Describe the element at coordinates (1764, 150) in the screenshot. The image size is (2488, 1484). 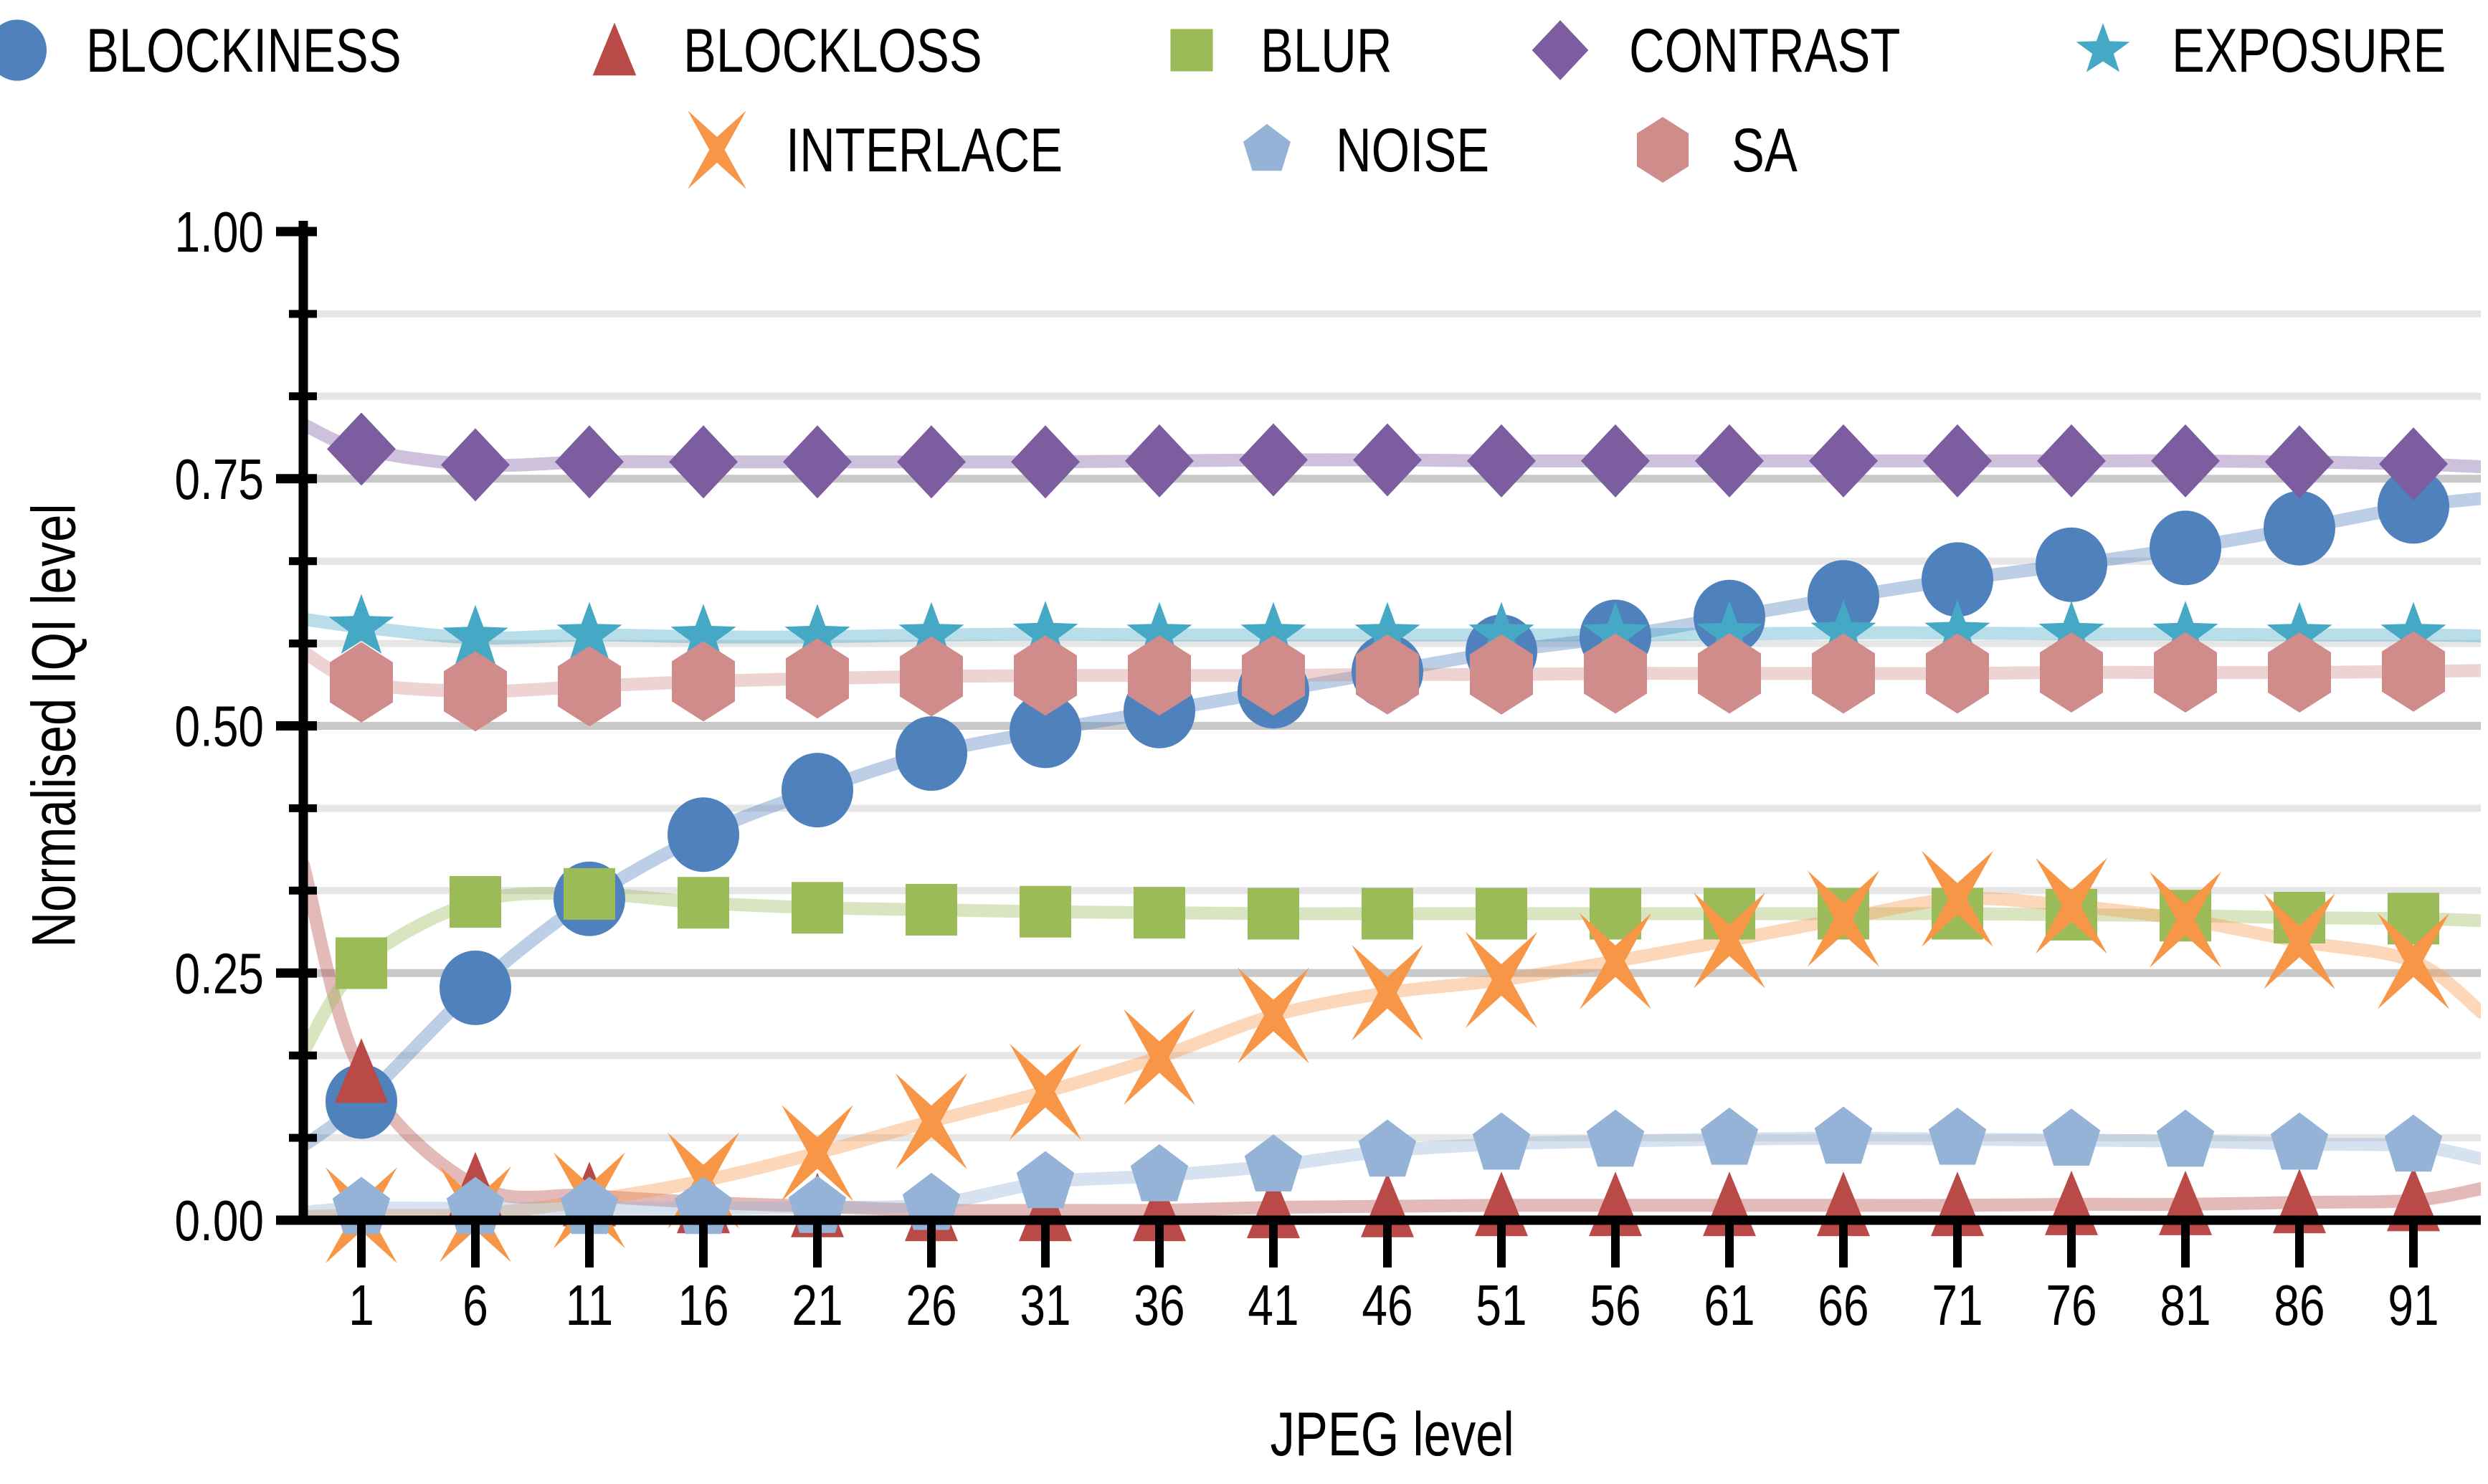
I see `legend-label: SA` at that location.